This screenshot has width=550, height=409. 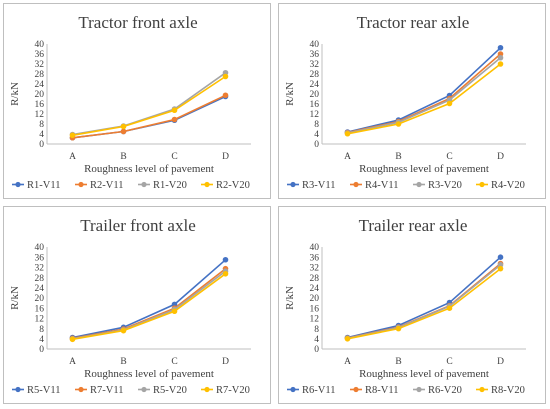 I want to click on data-point-r6-v20, so click(x=500, y=265).